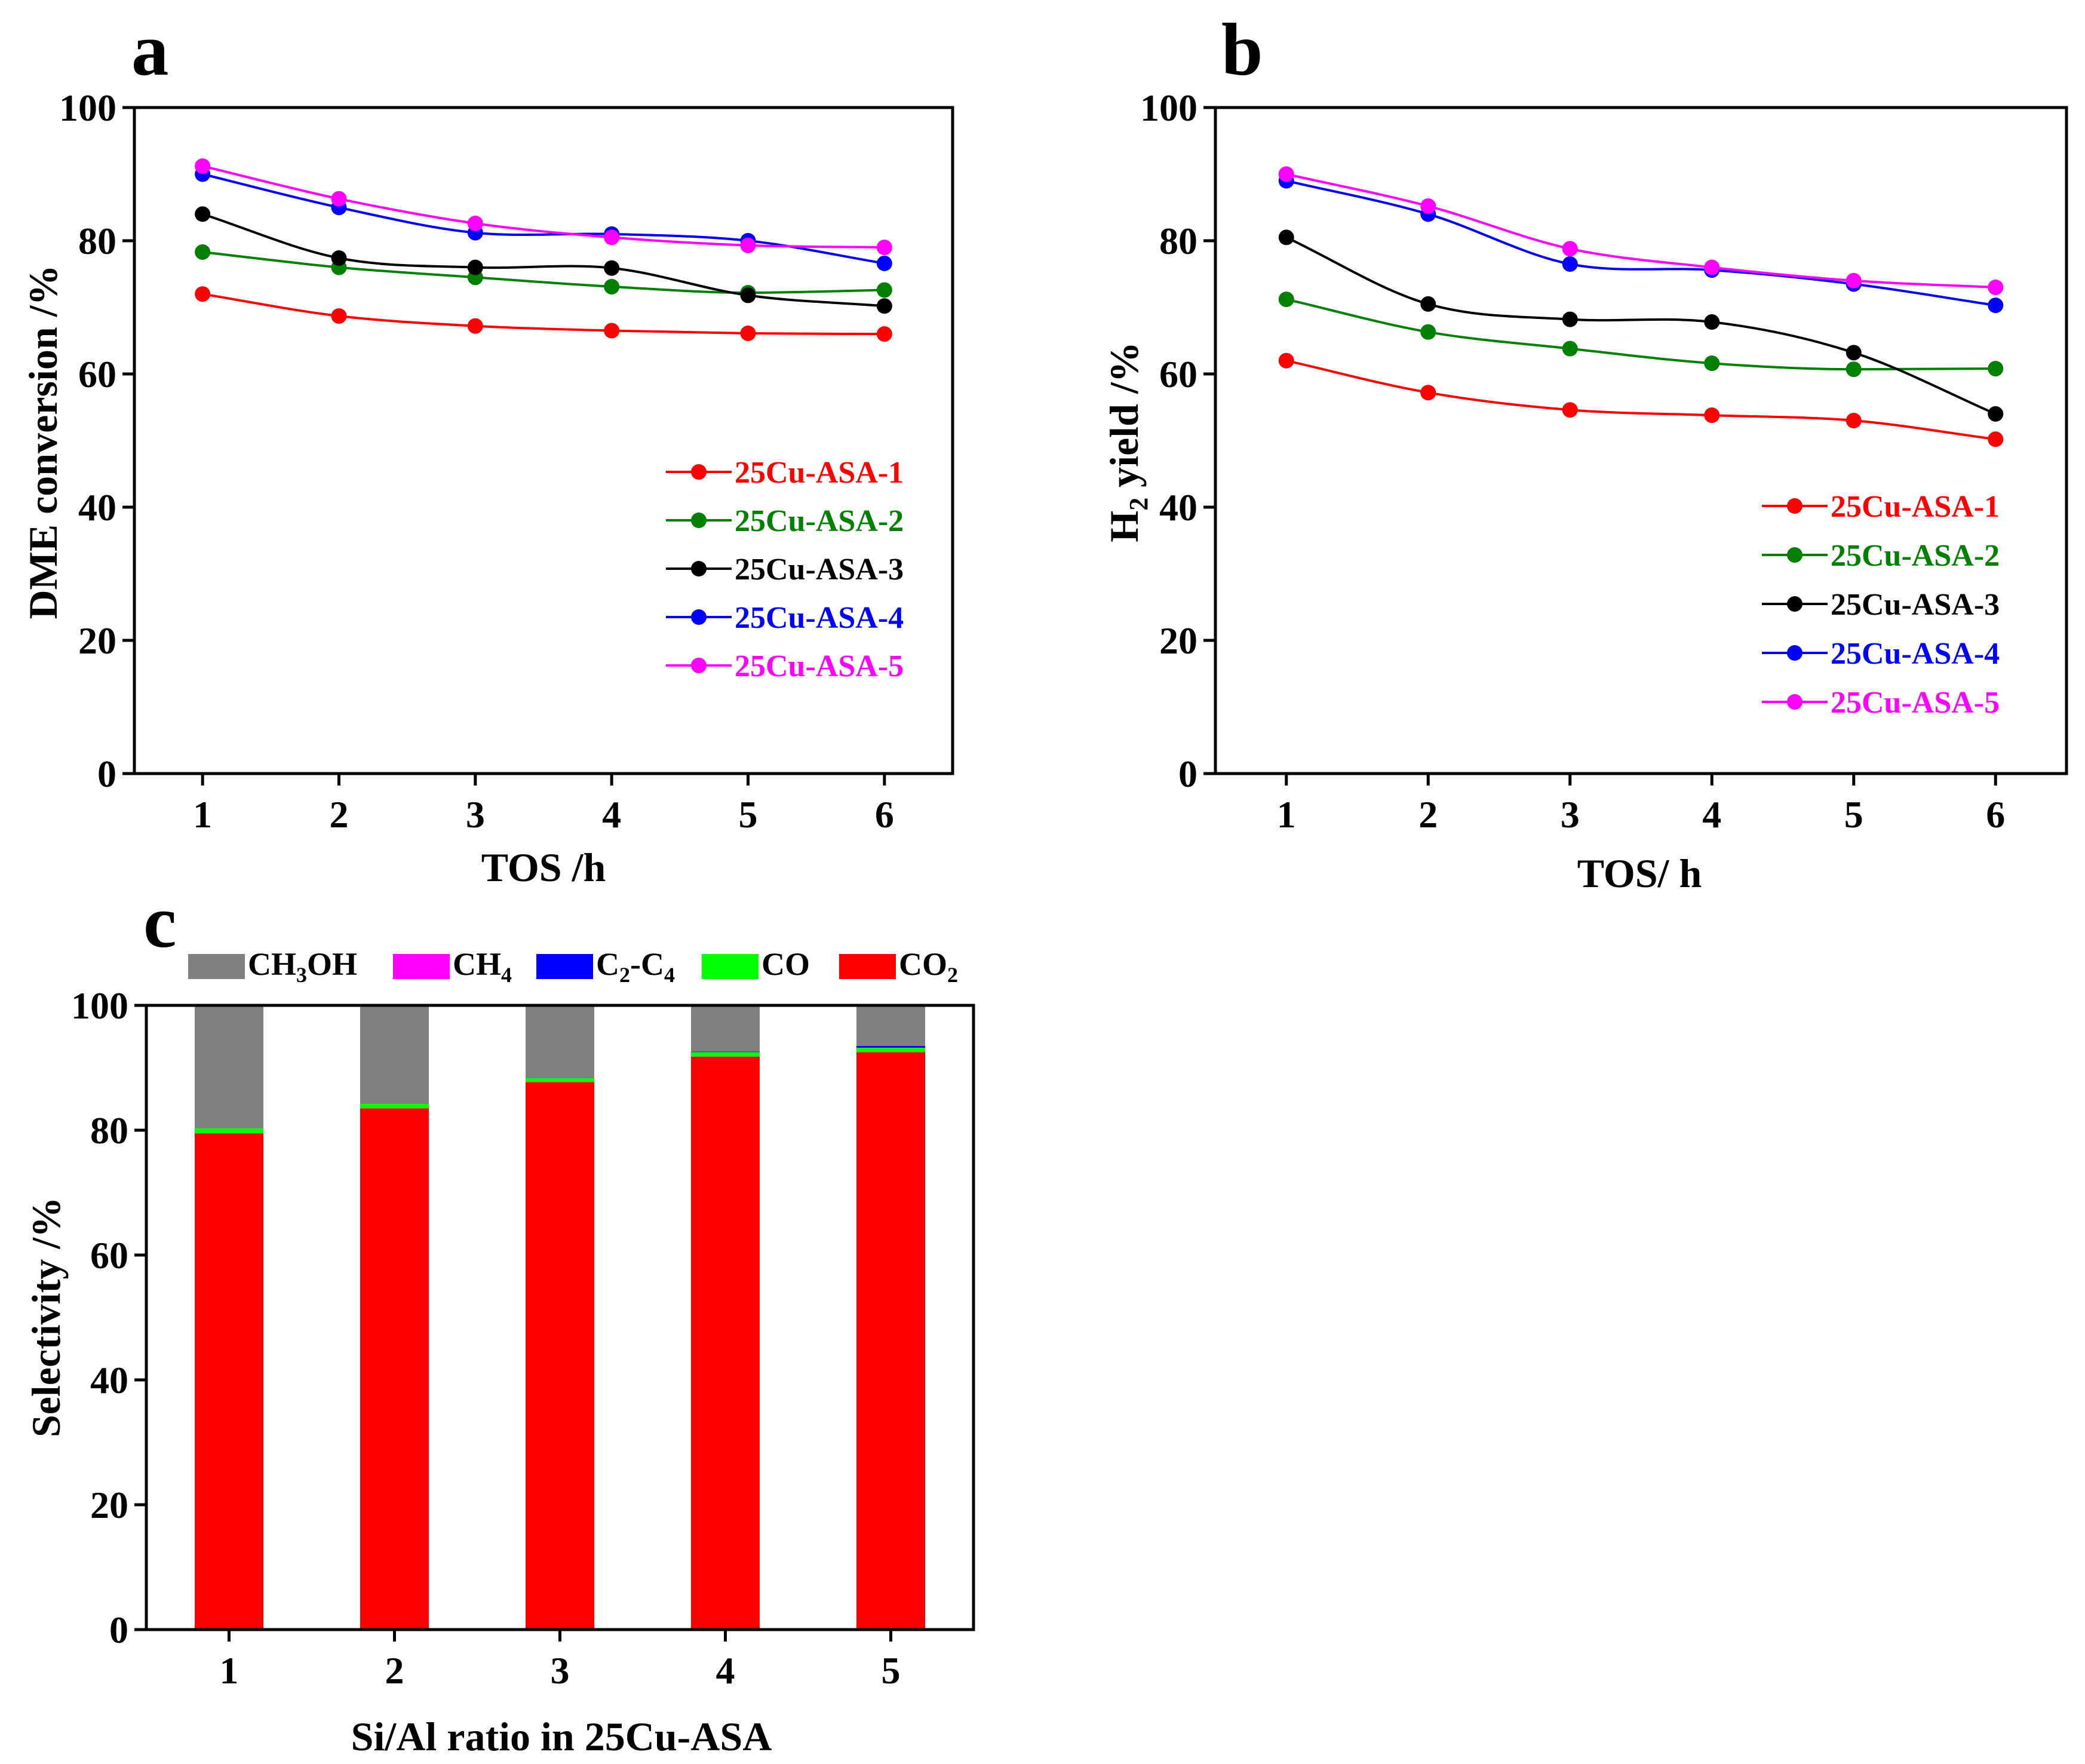 Image resolution: width=2085 pixels, height=1764 pixels. Describe the element at coordinates (725, 1670) in the screenshot. I see `panel-c-x-tick-label: 4` at that location.